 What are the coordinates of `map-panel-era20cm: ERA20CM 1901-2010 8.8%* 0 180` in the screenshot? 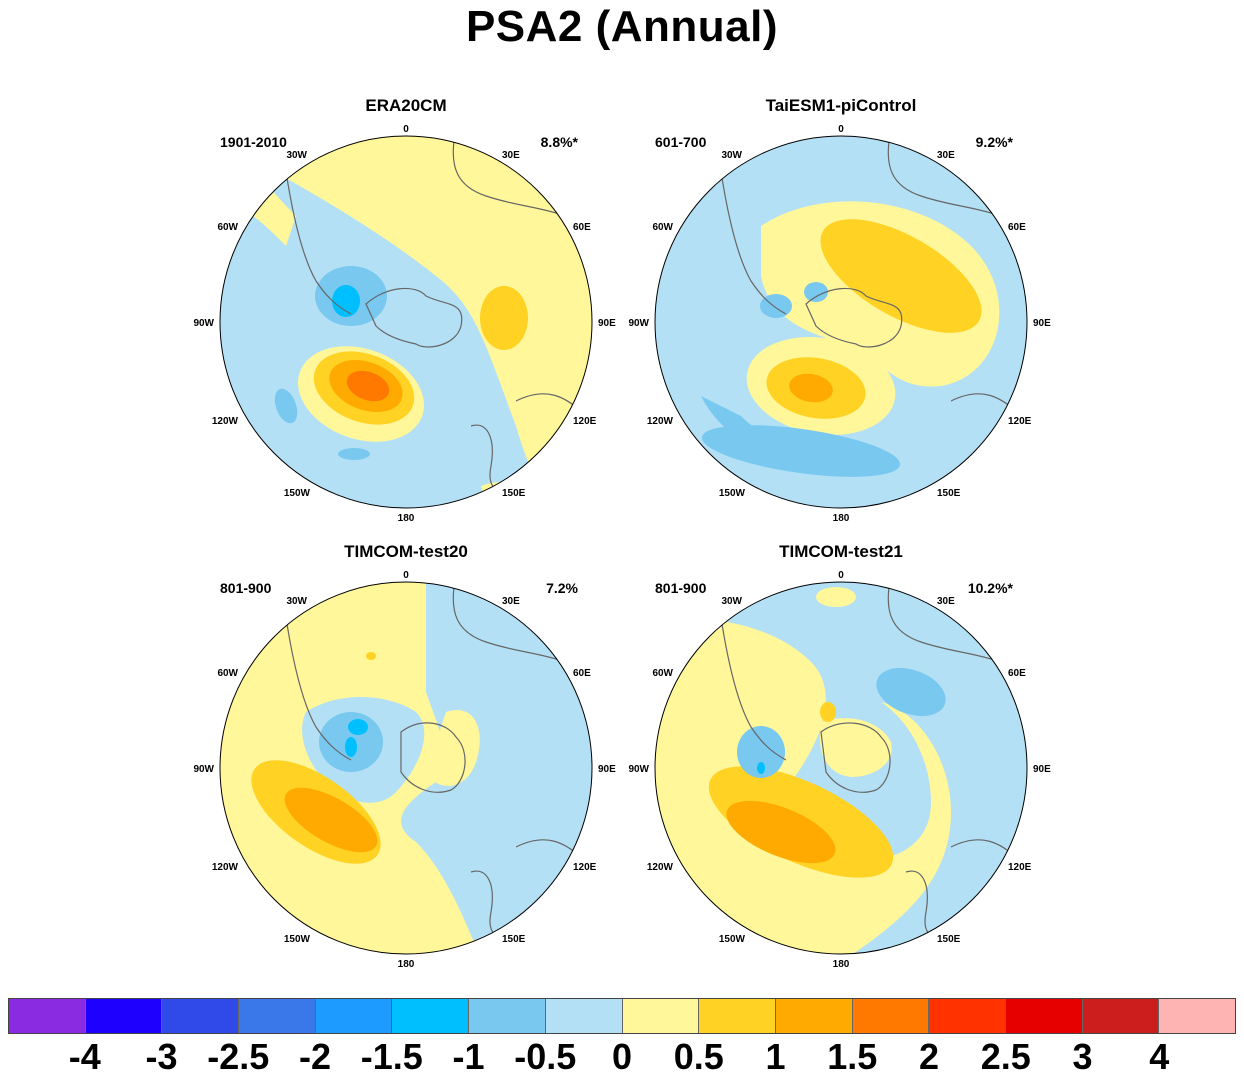 It's located at (406, 311).